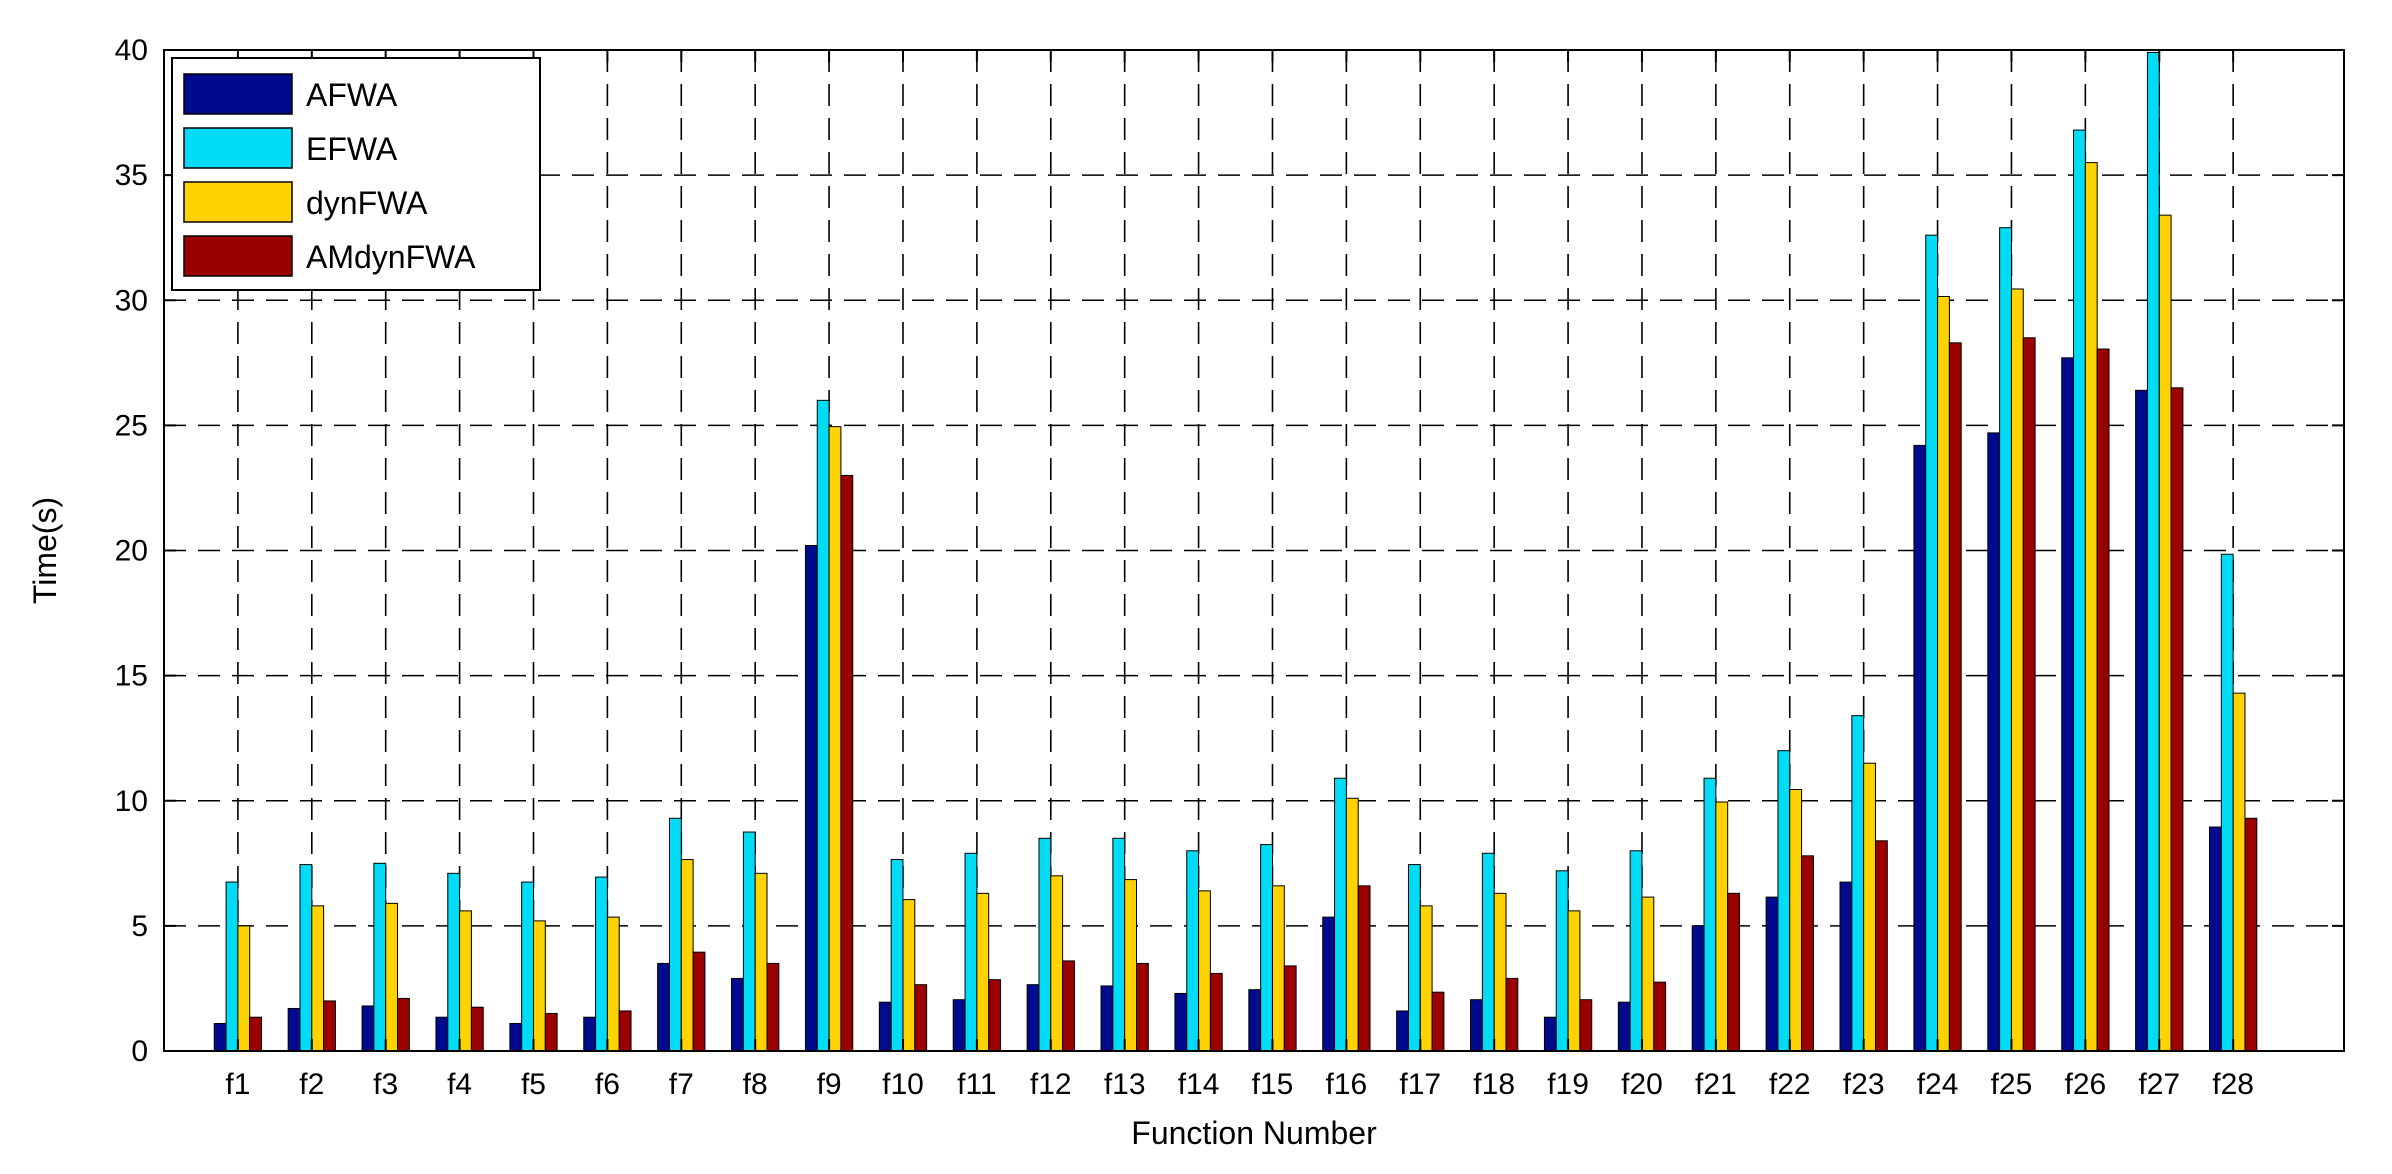  What do you see at coordinates (1125, 1084) in the screenshot?
I see `x-tick-label-f13: f13` at bounding box center [1125, 1084].